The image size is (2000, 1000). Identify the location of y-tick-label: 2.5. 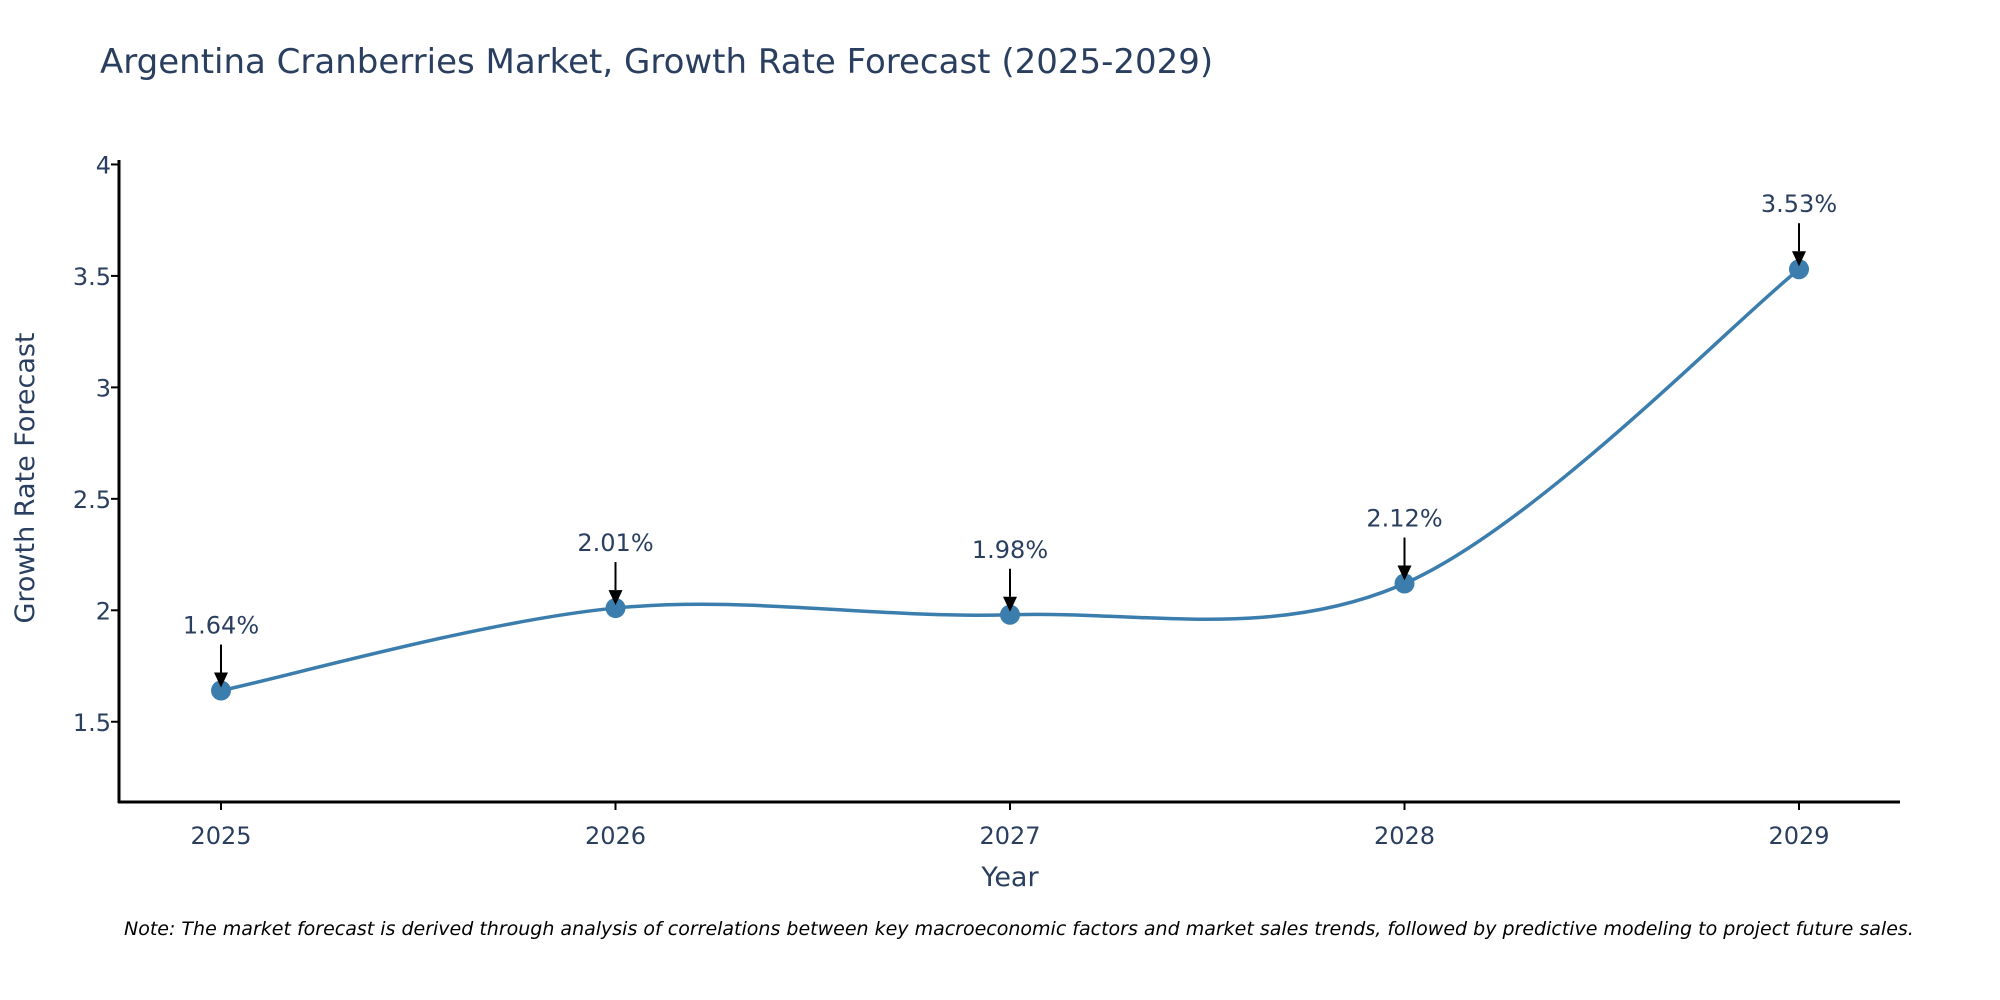
(92, 500).